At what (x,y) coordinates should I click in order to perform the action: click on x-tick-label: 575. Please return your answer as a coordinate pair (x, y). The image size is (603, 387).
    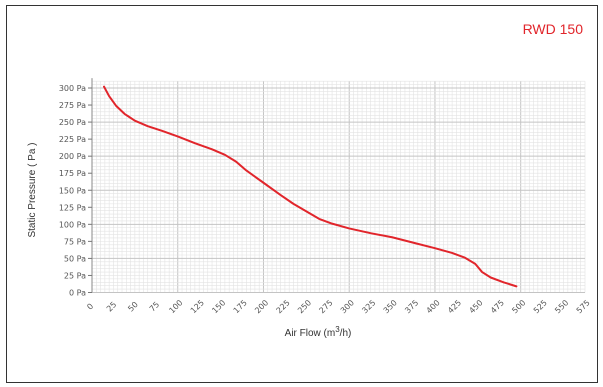
    Looking at the image, I should click on (583, 306).